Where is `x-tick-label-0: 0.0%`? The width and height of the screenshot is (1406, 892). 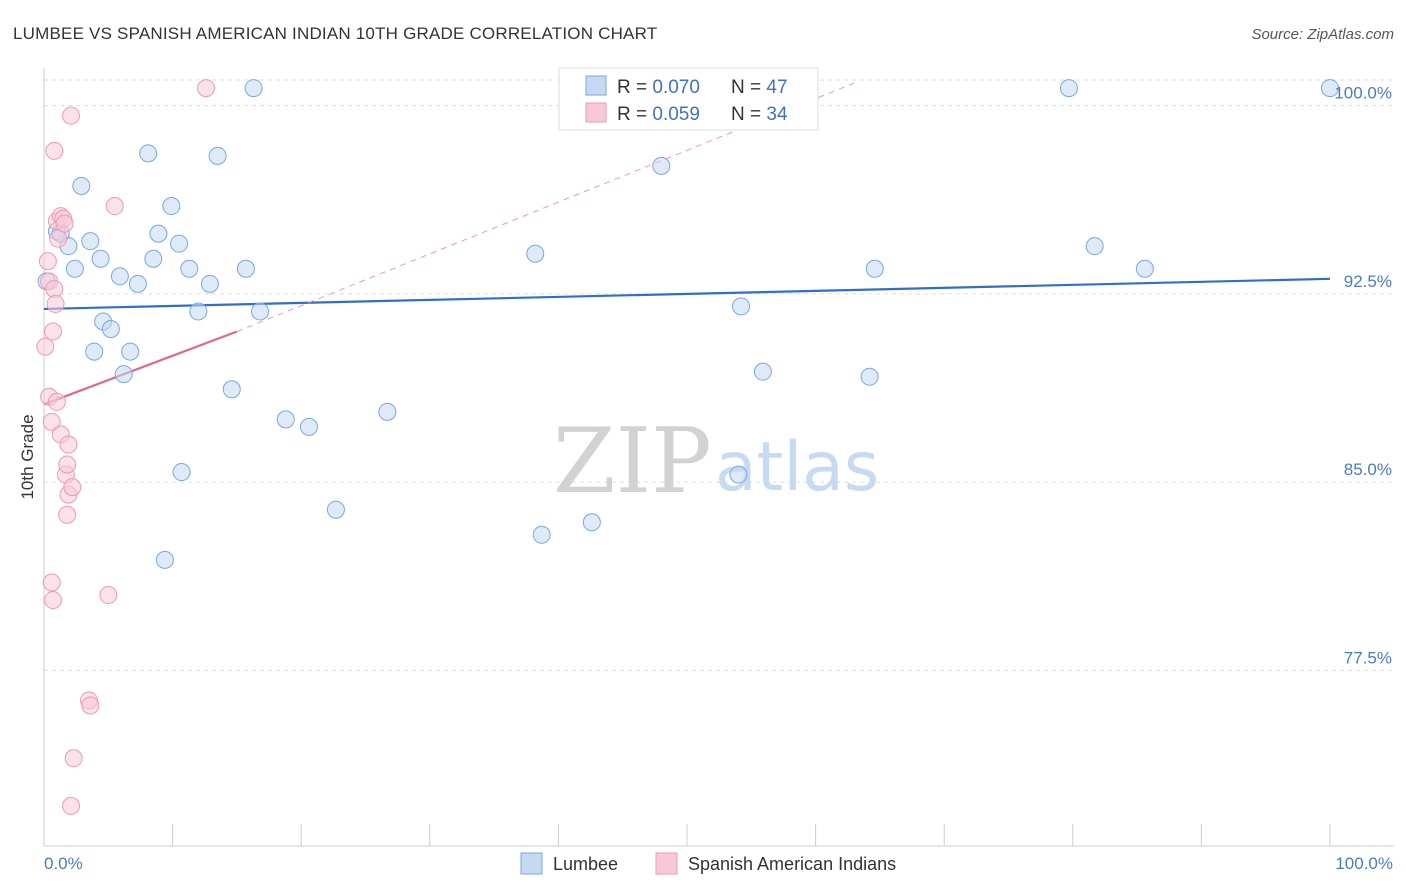
x-tick-label-0: 0.0% is located at coordinates (63, 863).